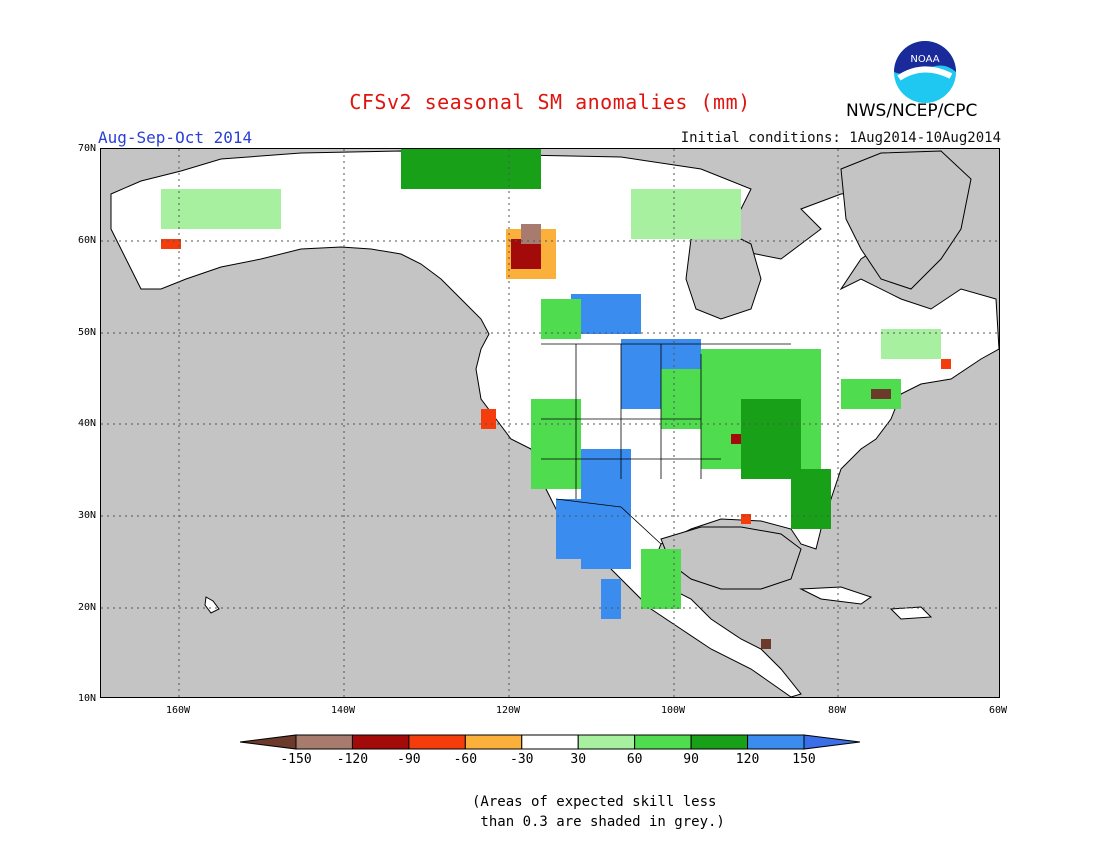 The width and height of the screenshot is (1100, 850). What do you see at coordinates (86, 332) in the screenshot?
I see `lat-label: 50N` at bounding box center [86, 332].